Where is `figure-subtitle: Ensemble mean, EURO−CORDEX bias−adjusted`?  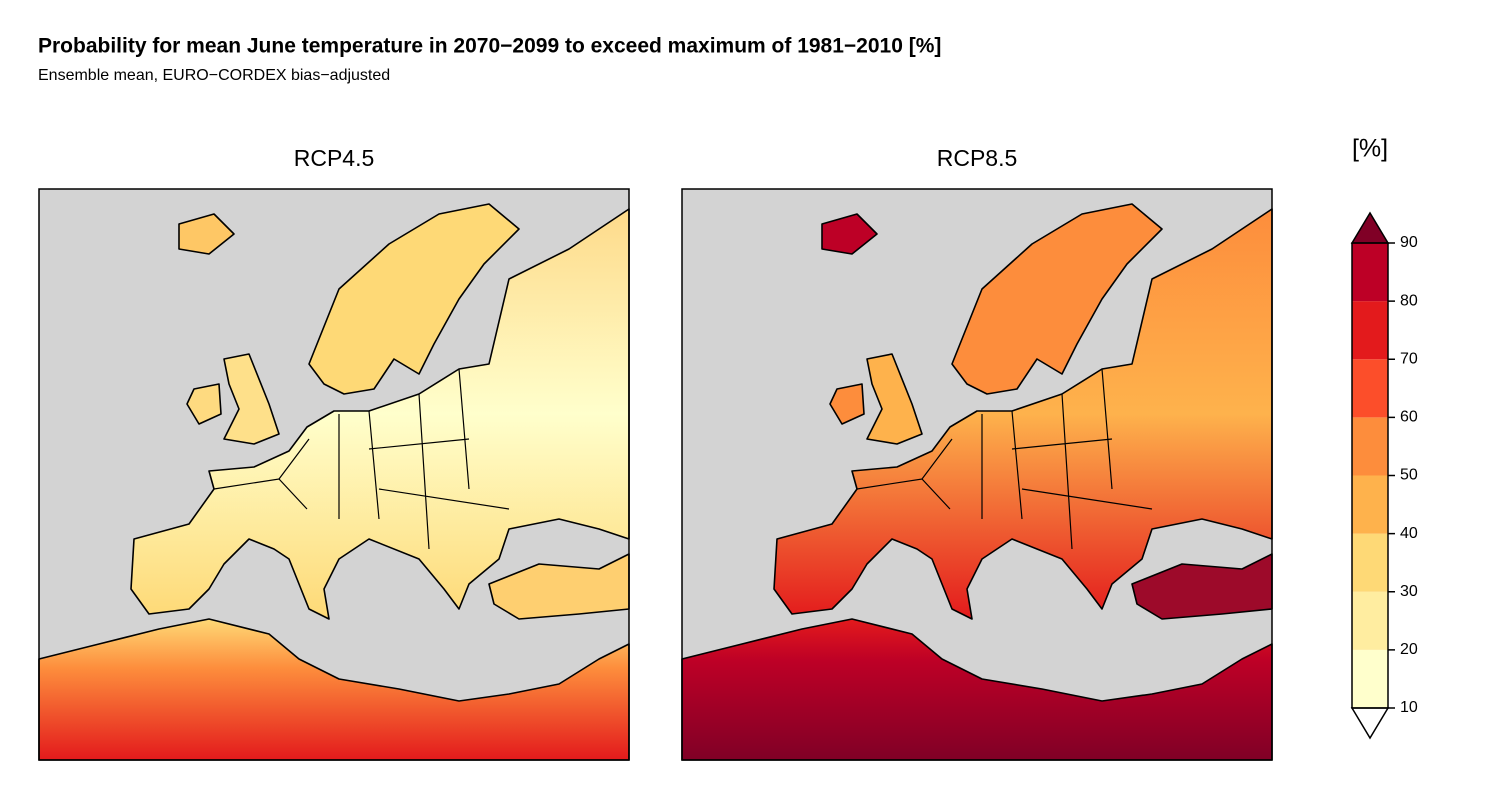 figure-subtitle: Ensemble mean, EURO−CORDEX bias−adjusted is located at coordinates (214, 75).